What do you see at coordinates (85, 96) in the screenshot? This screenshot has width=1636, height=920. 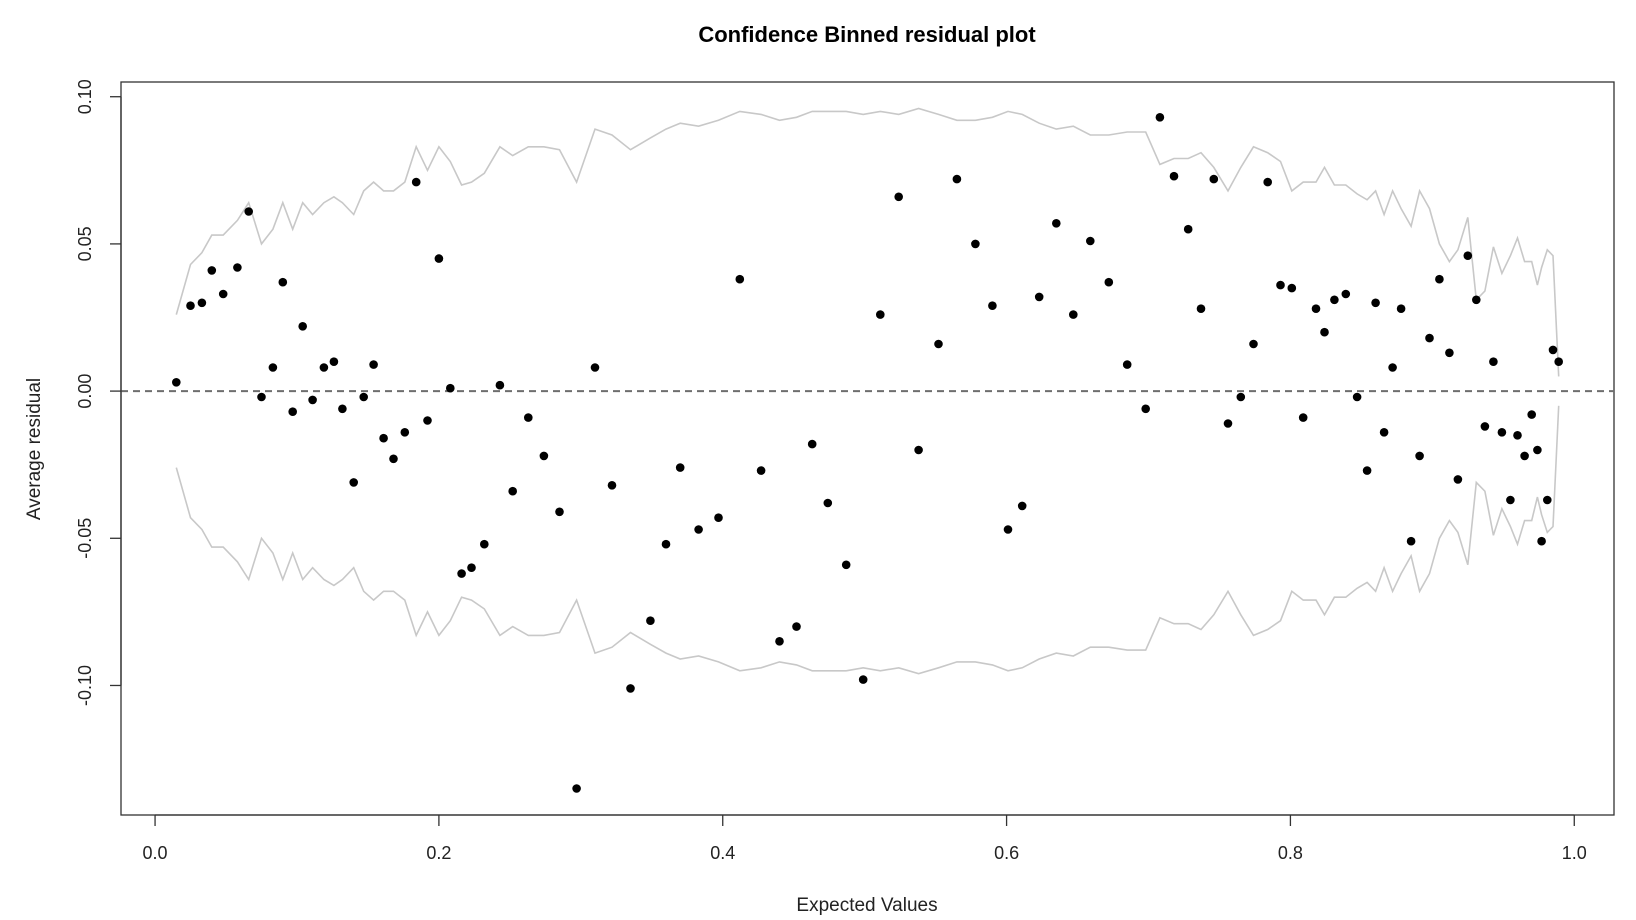 I see `y-tick-label: 0.10` at bounding box center [85, 96].